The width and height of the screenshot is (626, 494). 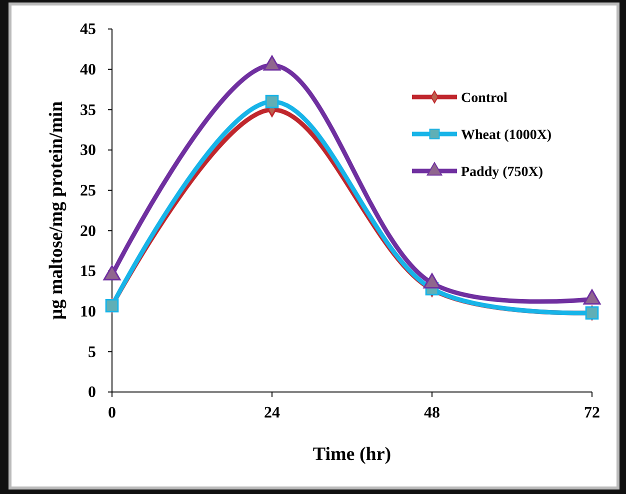 What do you see at coordinates (112, 413) in the screenshot?
I see `x-tick-label: 0` at bounding box center [112, 413].